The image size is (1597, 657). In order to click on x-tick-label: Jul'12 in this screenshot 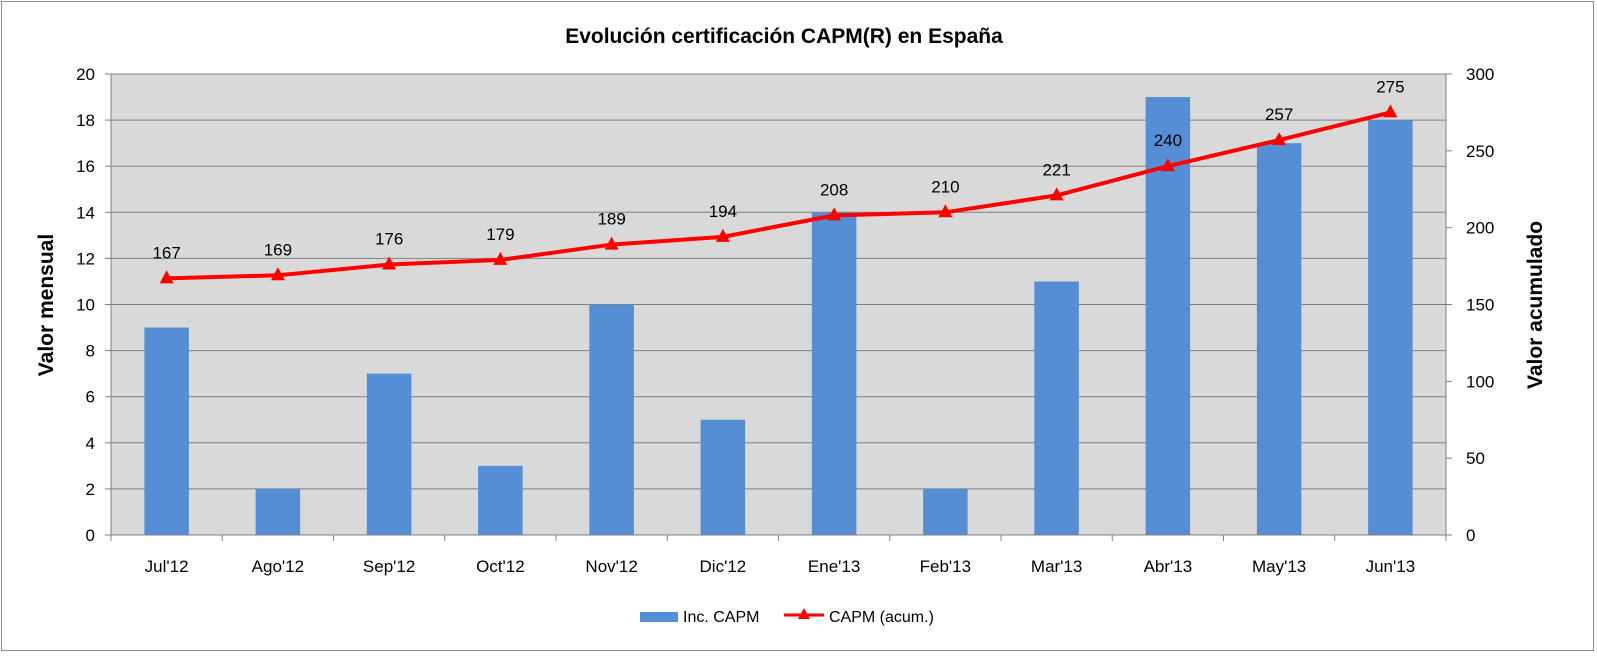, I will do `click(167, 566)`.